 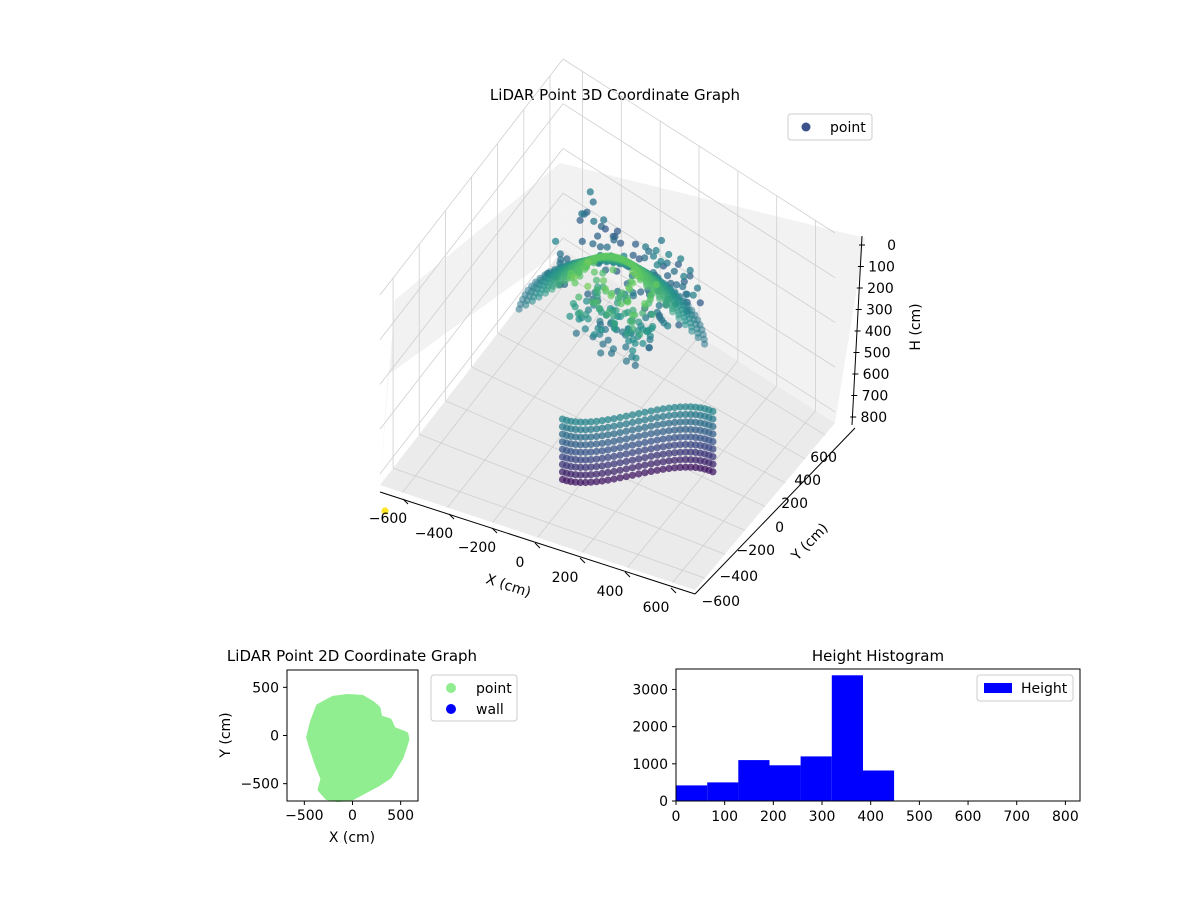 I want to click on y-tick-label: 600, so click(x=823, y=458).